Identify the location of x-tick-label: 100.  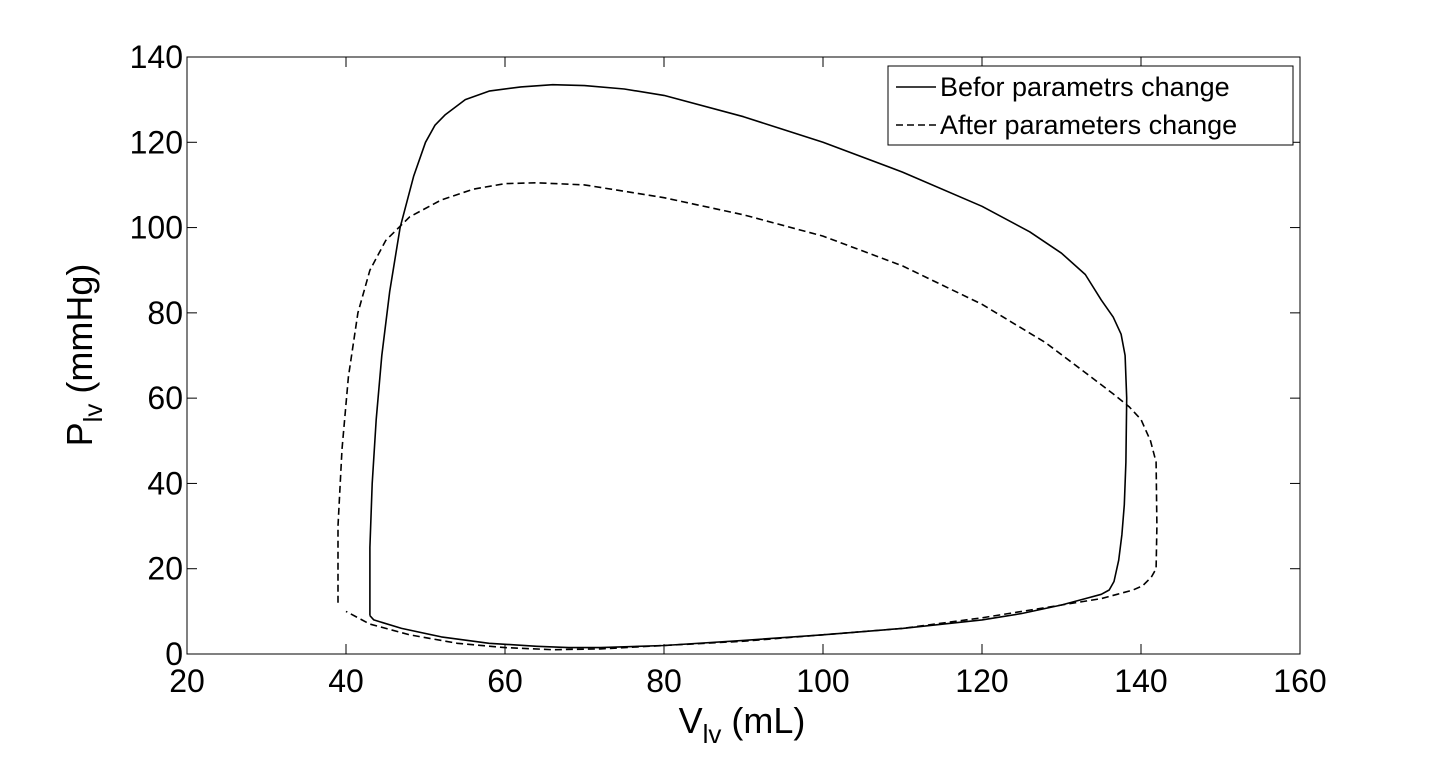
(822, 681).